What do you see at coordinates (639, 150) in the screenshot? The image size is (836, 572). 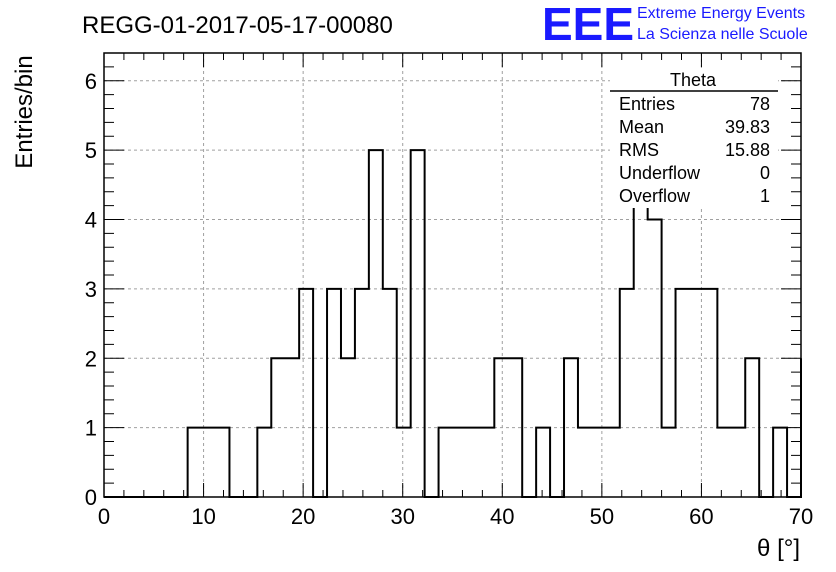 I see `stats-label-rms: RMS` at bounding box center [639, 150].